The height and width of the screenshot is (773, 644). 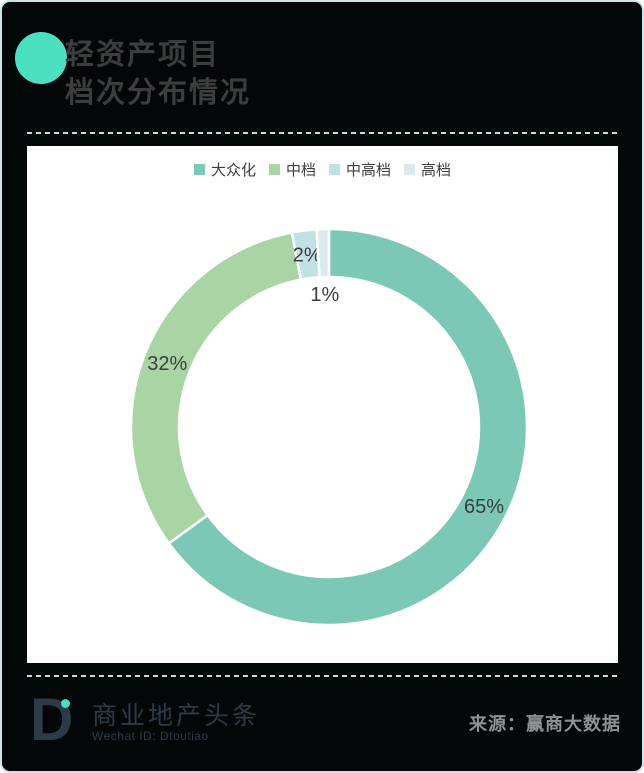 I want to click on top-dashed-divider, so click(x=324, y=133).